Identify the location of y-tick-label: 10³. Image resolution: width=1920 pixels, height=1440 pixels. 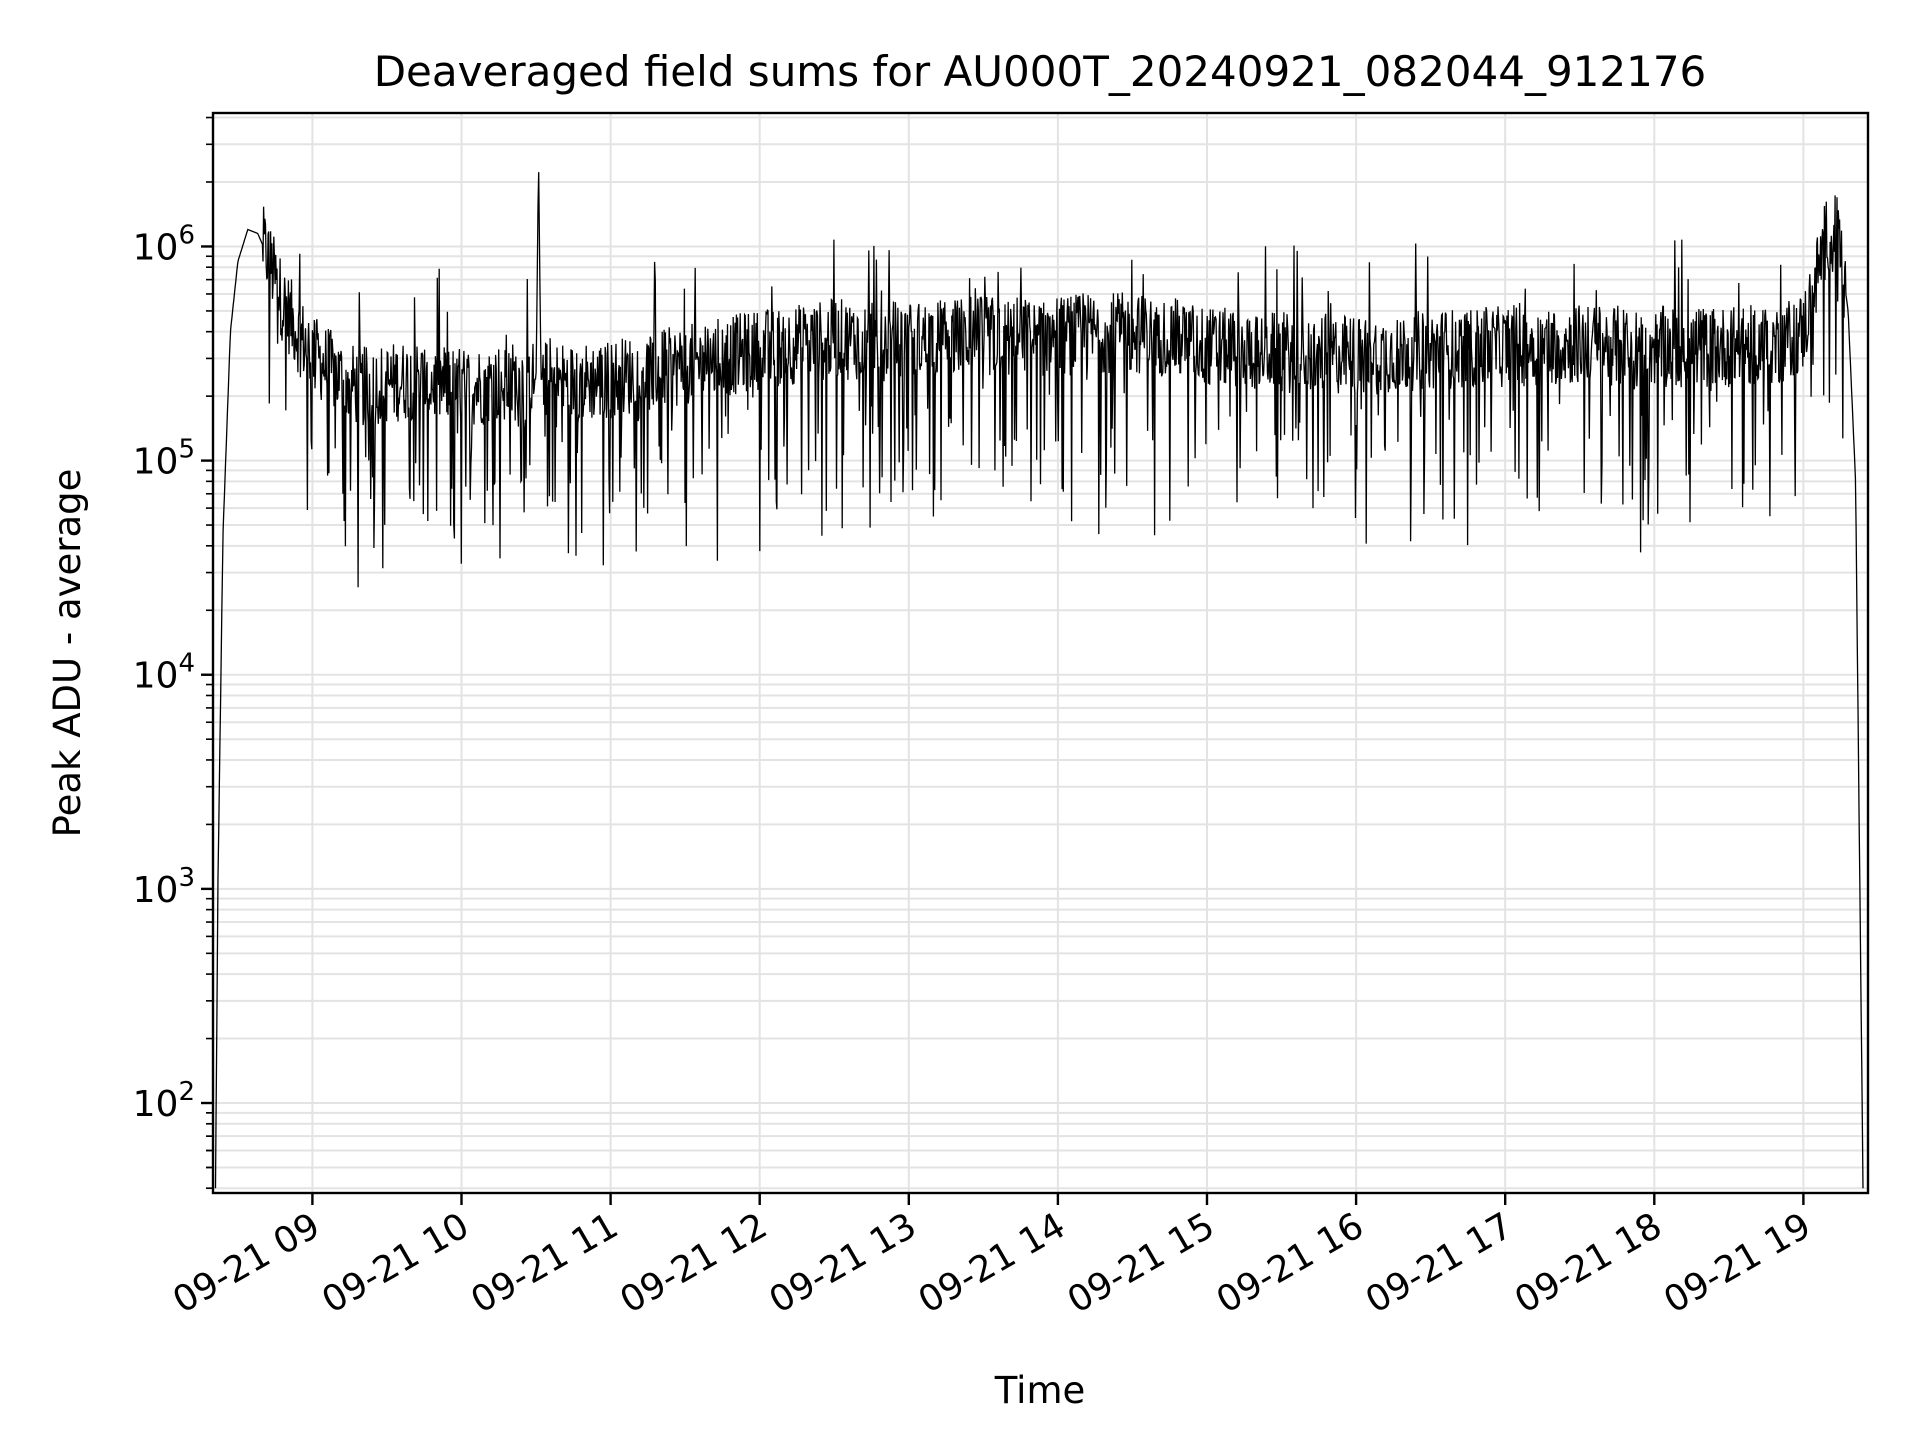
(164, 887).